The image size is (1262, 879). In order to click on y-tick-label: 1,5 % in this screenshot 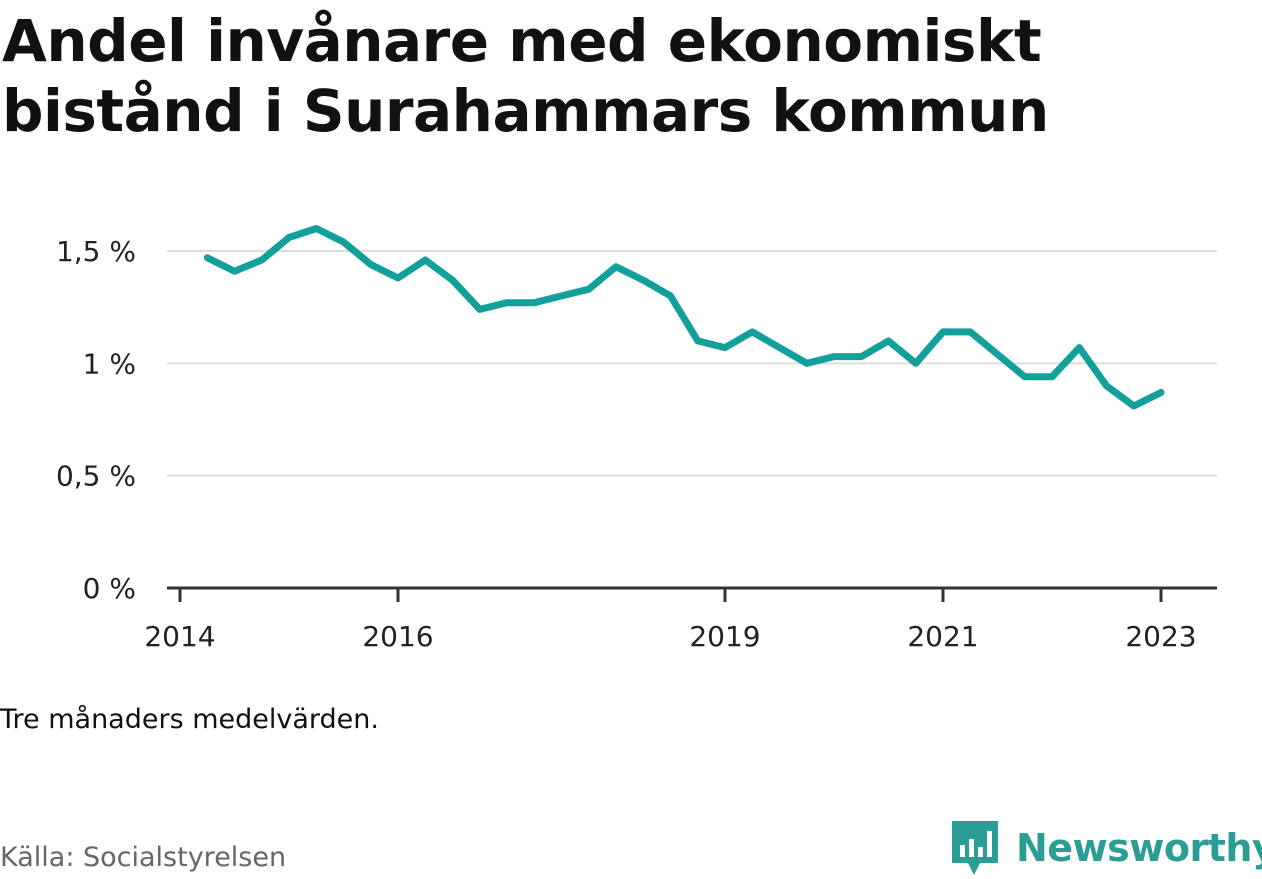, I will do `click(96, 251)`.